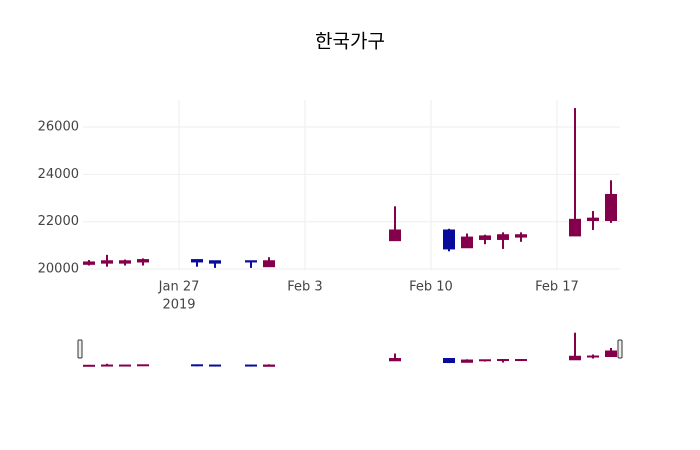 This screenshot has width=700, height=450. What do you see at coordinates (304, 287) in the screenshot?
I see `x-tick-label: Feb 3` at bounding box center [304, 287].